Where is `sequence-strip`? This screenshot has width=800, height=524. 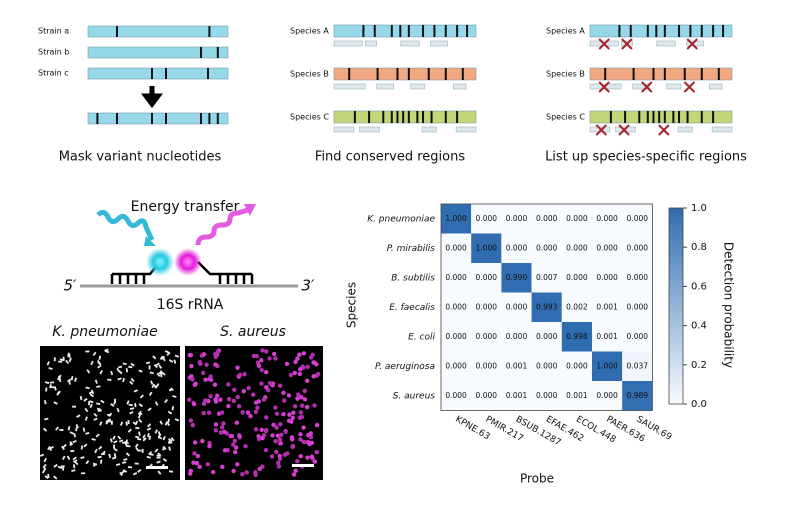 sequence-strip is located at coordinates (405, 31).